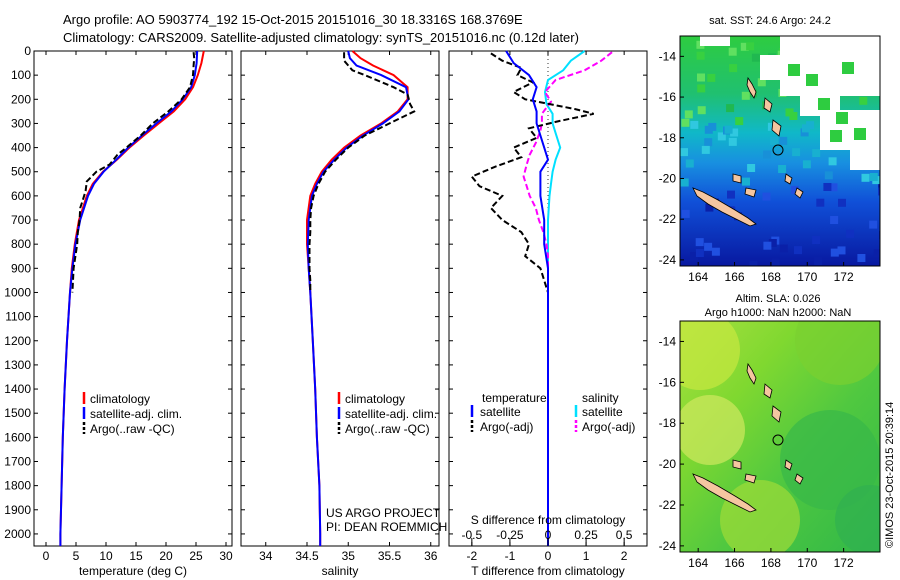 This screenshot has height=580, width=900. What do you see at coordinates (340, 571) in the screenshot?
I see `salinity-axis-label: salinity` at bounding box center [340, 571].